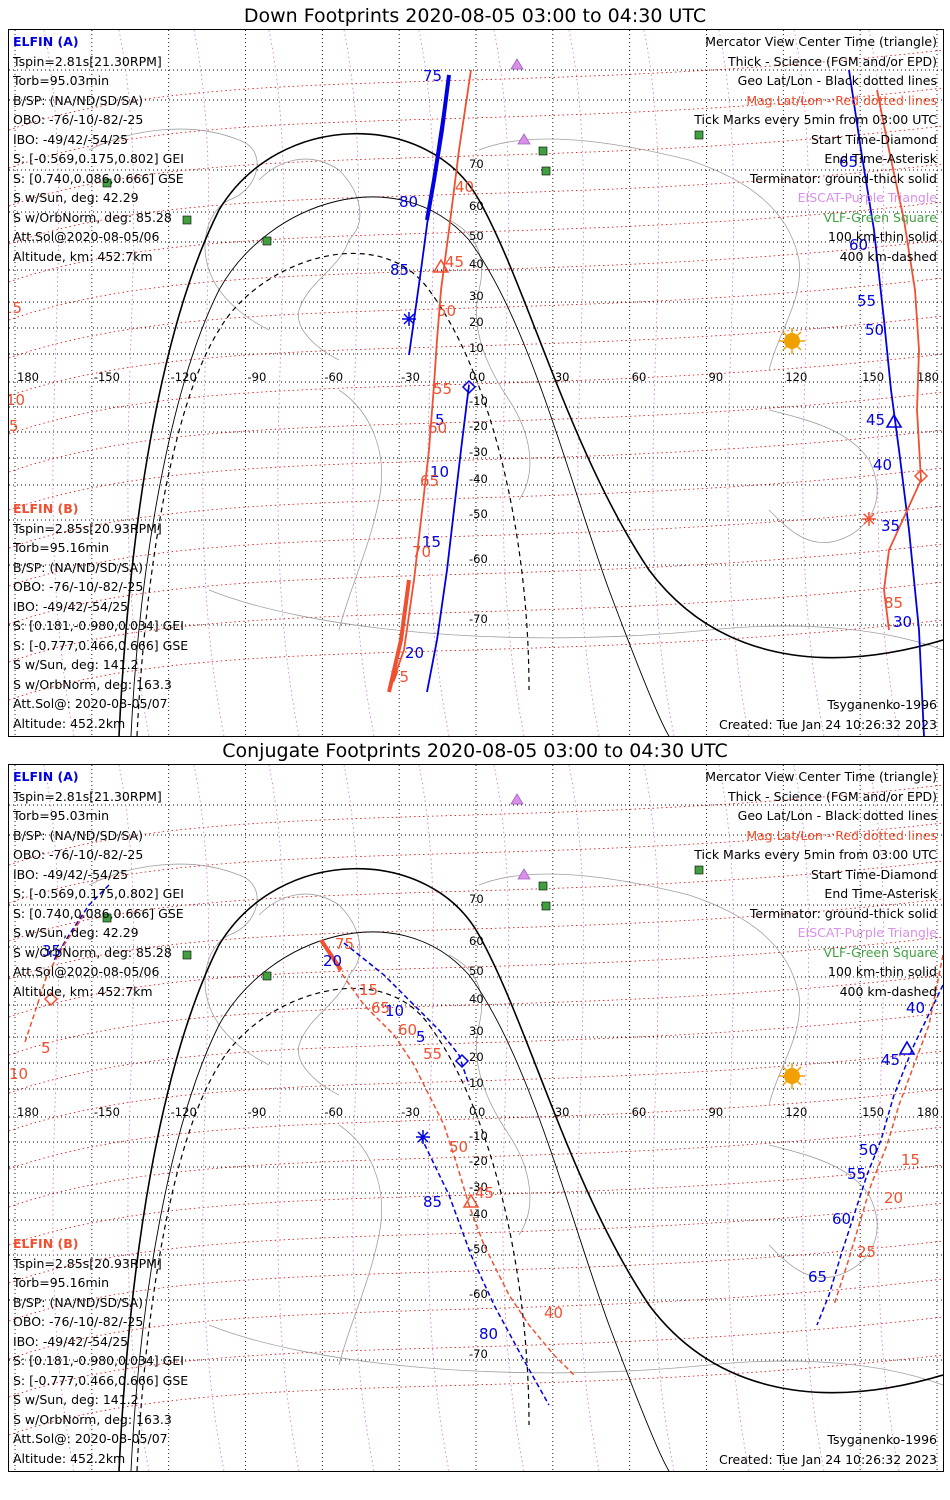  I want to click on legend-vlf: VLF-Green Square, so click(880, 952).